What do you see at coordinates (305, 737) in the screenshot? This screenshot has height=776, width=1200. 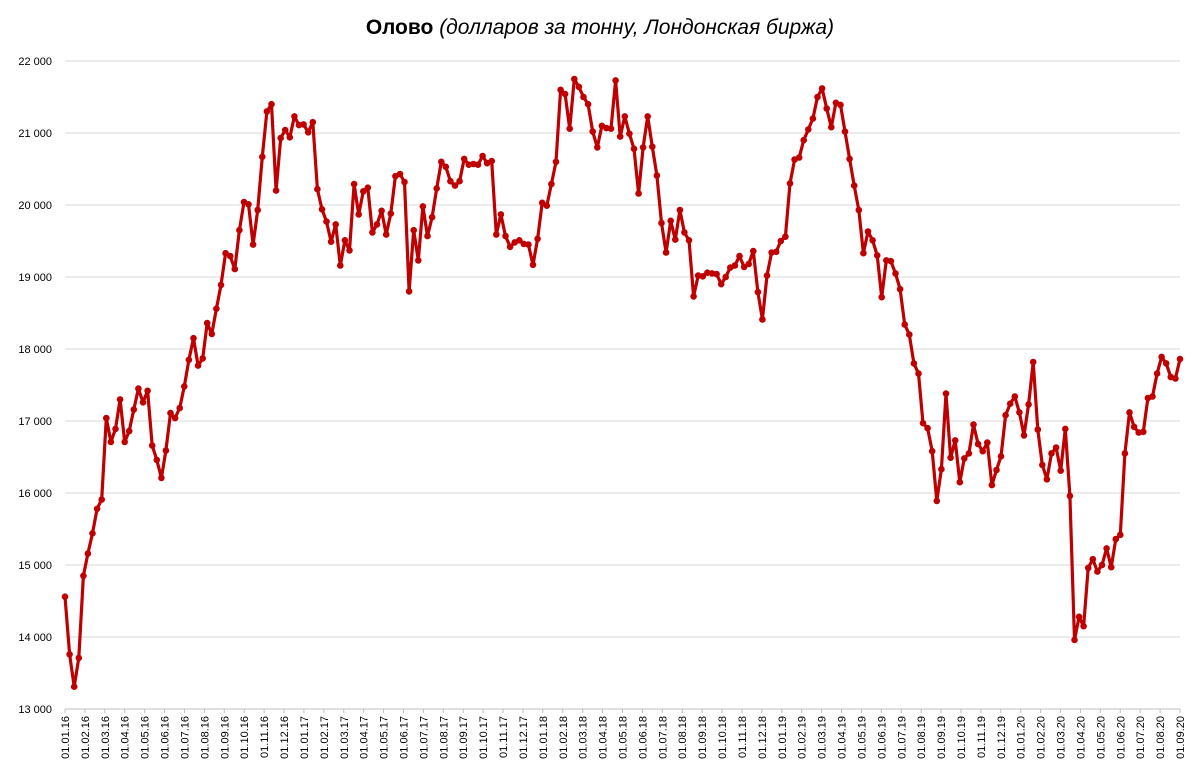 I see `x-tick-label: 01.01.17` at bounding box center [305, 737].